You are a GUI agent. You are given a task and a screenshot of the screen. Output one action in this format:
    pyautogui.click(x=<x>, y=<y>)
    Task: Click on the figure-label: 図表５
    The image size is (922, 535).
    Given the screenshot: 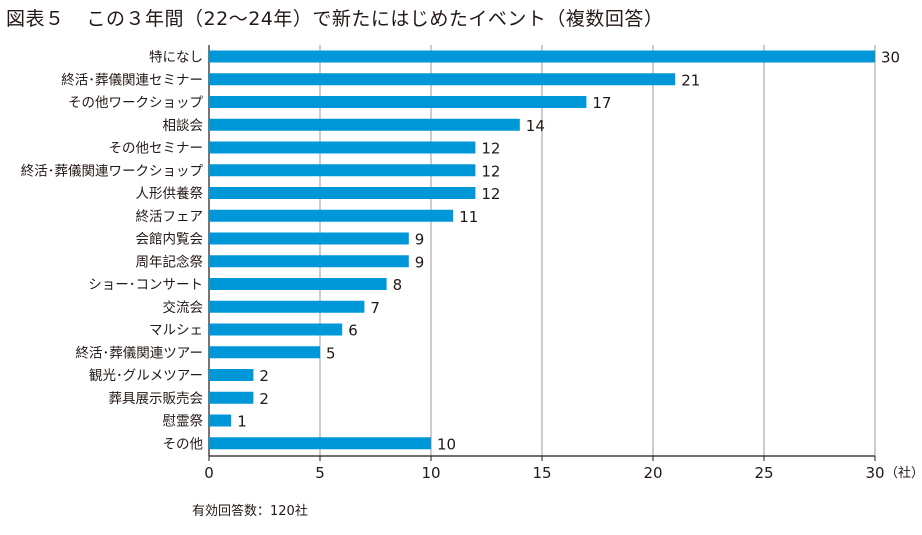 What is the action you would take?
    pyautogui.click(x=35, y=19)
    